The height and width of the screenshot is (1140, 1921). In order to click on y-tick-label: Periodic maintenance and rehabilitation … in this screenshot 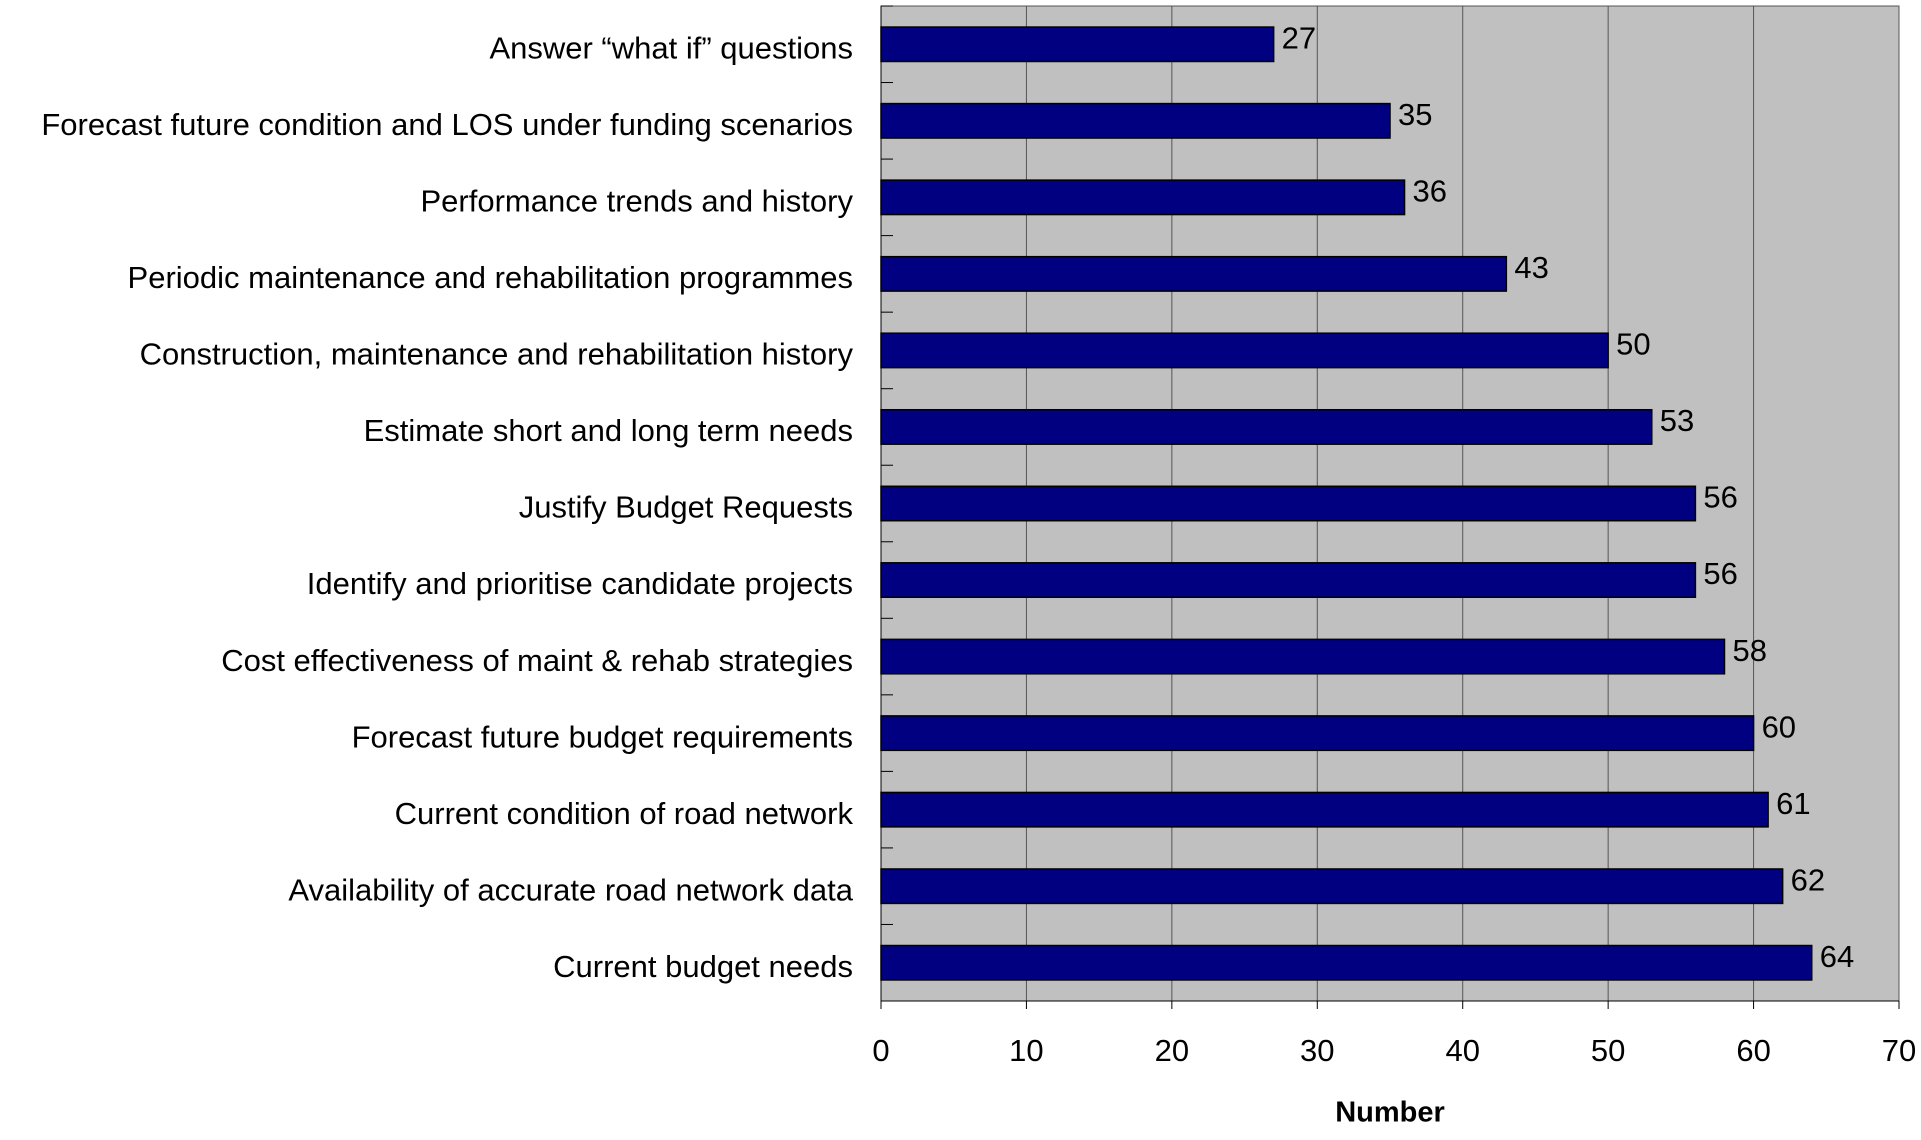, I will do `click(490, 277)`.